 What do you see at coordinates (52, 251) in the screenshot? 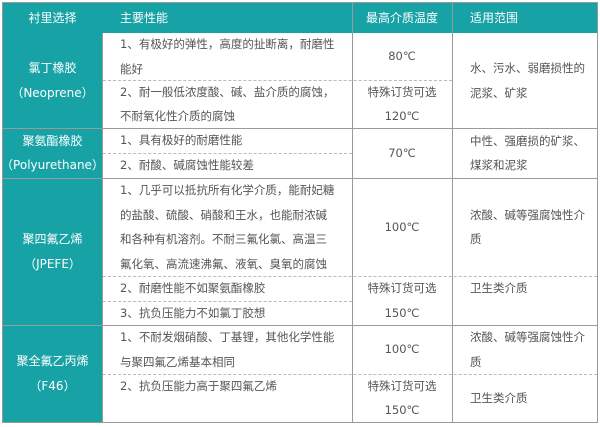
I see `lining-ptfe: 聚四氟乙烯 （JPEFE）` at bounding box center [52, 251].